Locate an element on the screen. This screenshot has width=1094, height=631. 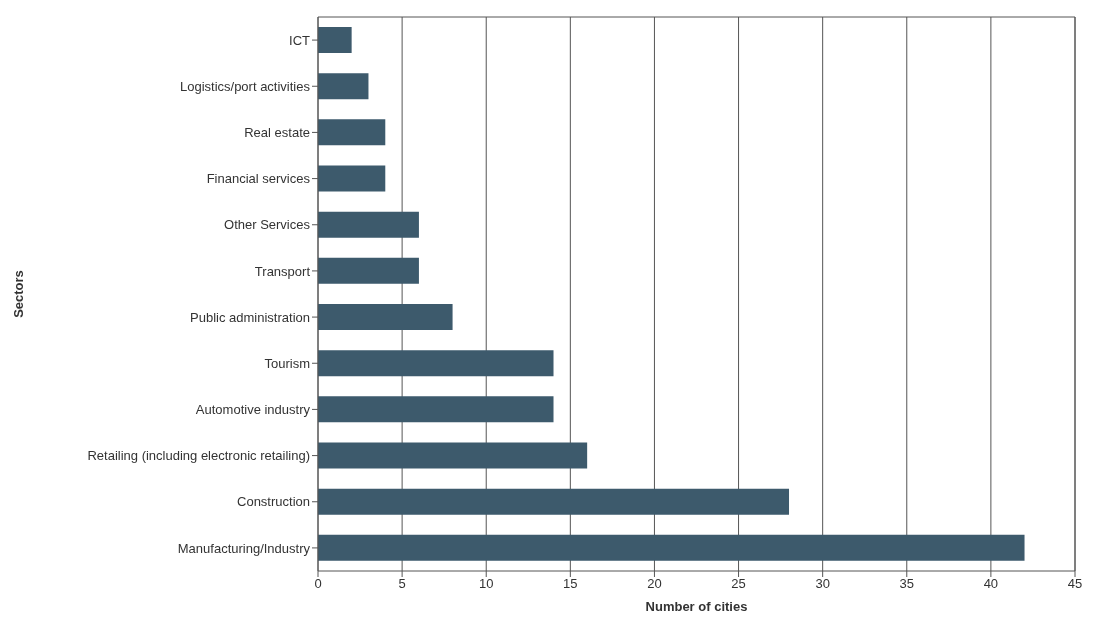
y-axis-title: Sectors is located at coordinates (18, 294).